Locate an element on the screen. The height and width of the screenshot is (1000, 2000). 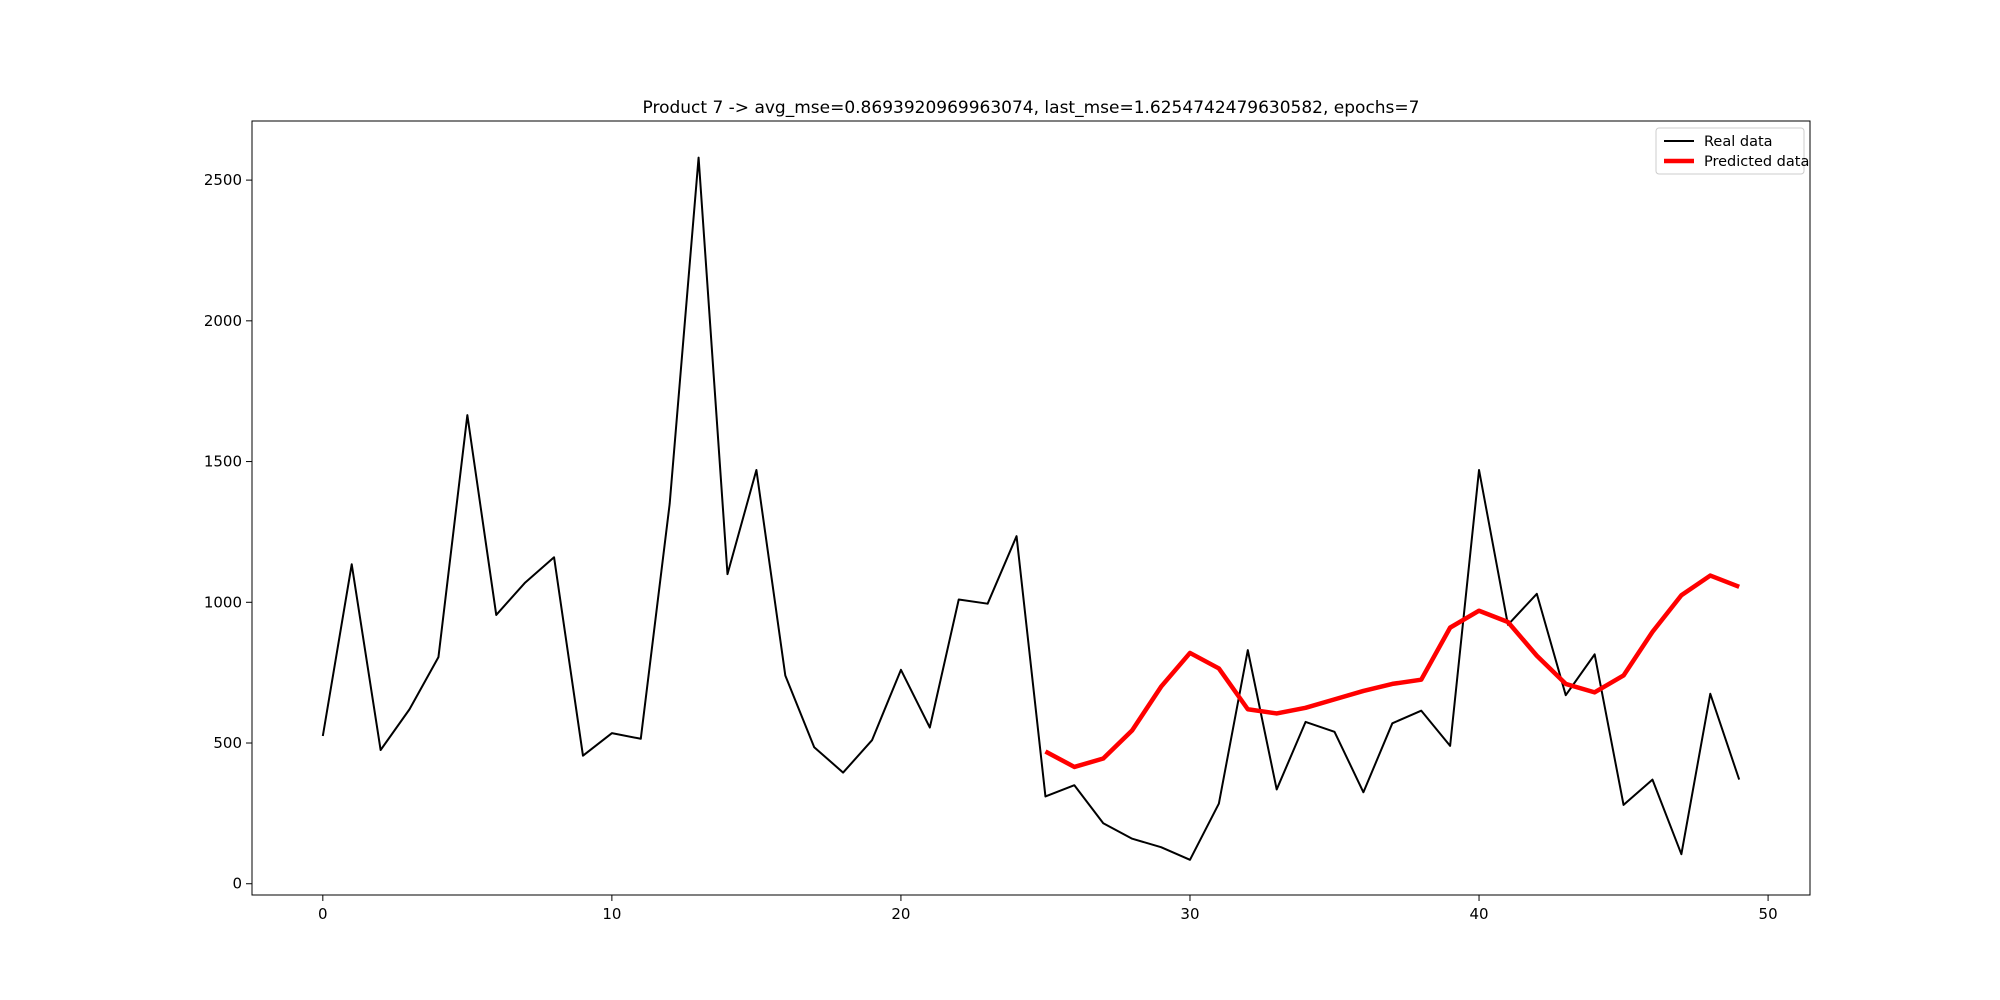
x-tick-label: 30 is located at coordinates (1189, 914).